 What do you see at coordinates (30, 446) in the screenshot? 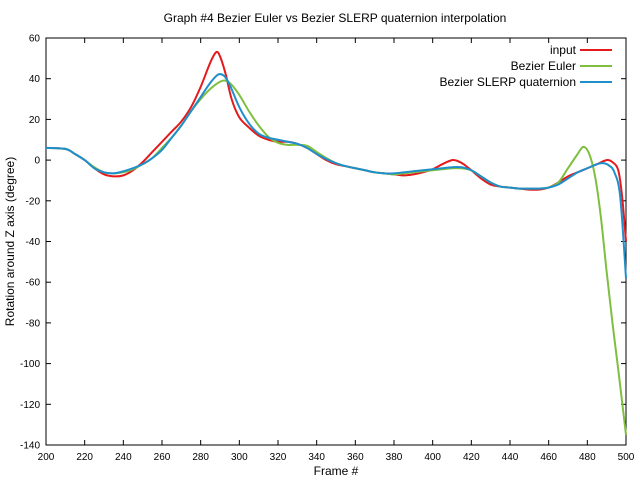
I see `y-tick-label: -140` at bounding box center [30, 446].